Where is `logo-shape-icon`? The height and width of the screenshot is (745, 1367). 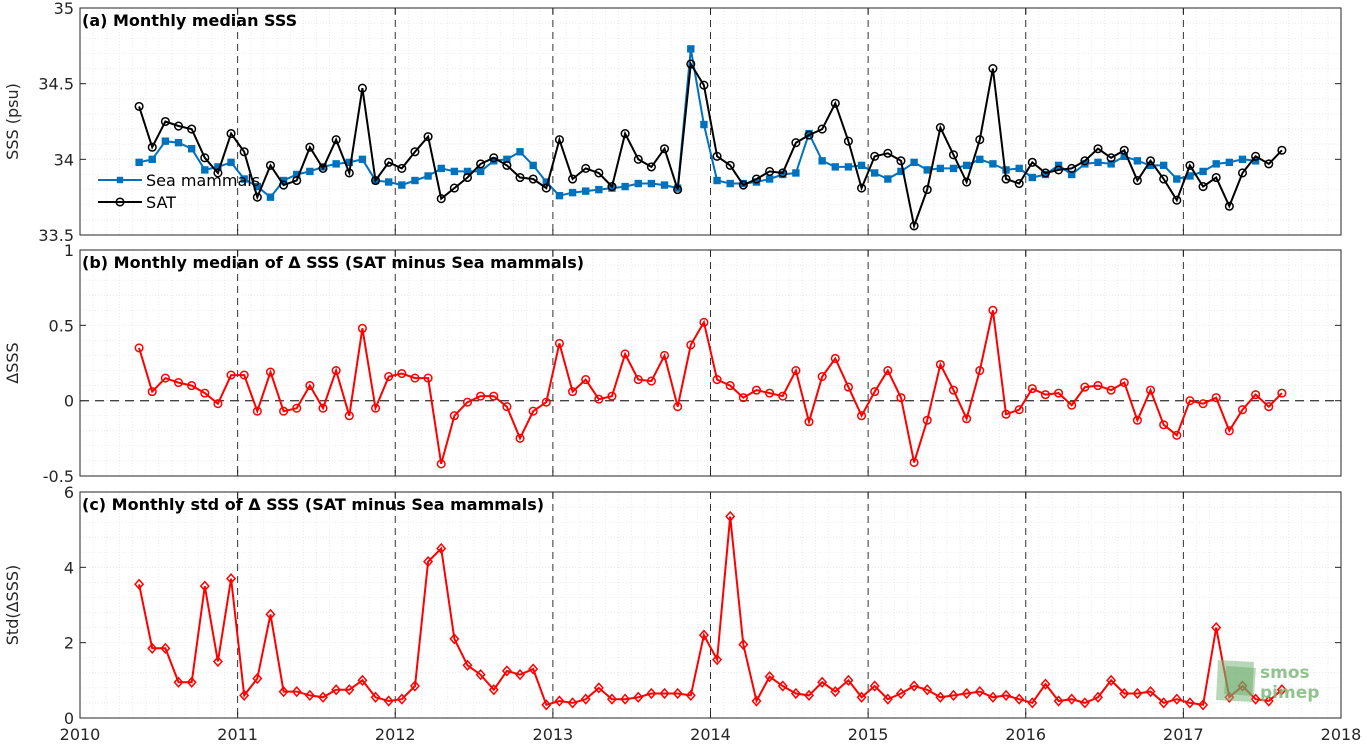 logo-shape-icon is located at coordinates (1235, 681).